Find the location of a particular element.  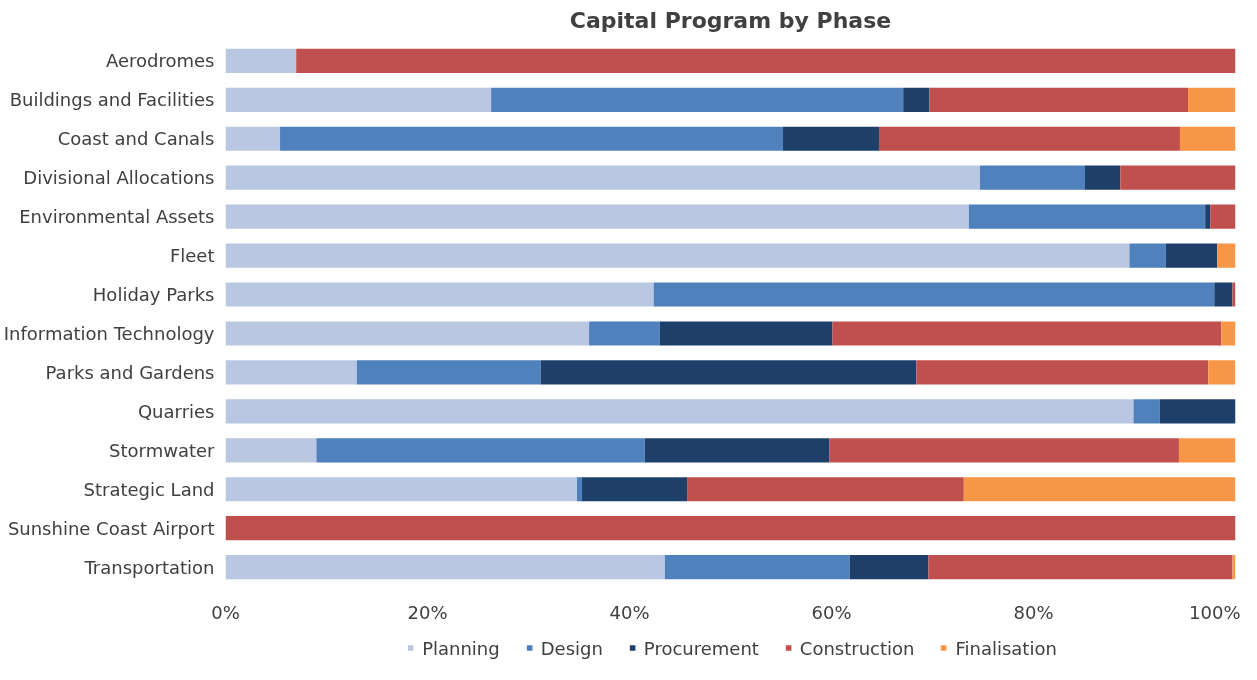

x-tick-label: 40% is located at coordinates (629, 612).